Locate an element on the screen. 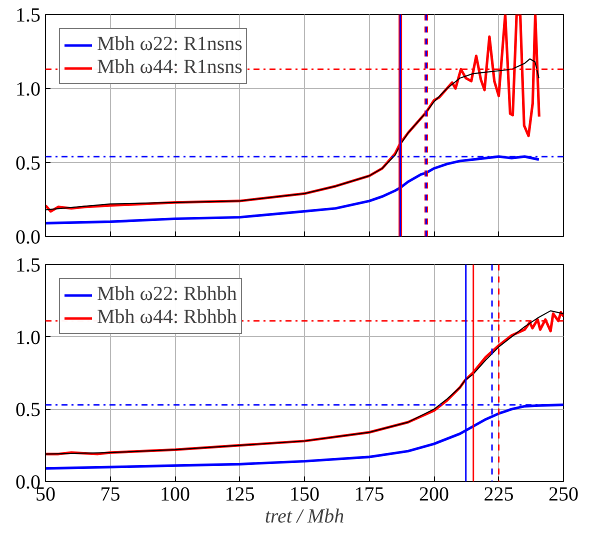 The image size is (589, 533). x-tick-label: 200 is located at coordinates (434, 495).